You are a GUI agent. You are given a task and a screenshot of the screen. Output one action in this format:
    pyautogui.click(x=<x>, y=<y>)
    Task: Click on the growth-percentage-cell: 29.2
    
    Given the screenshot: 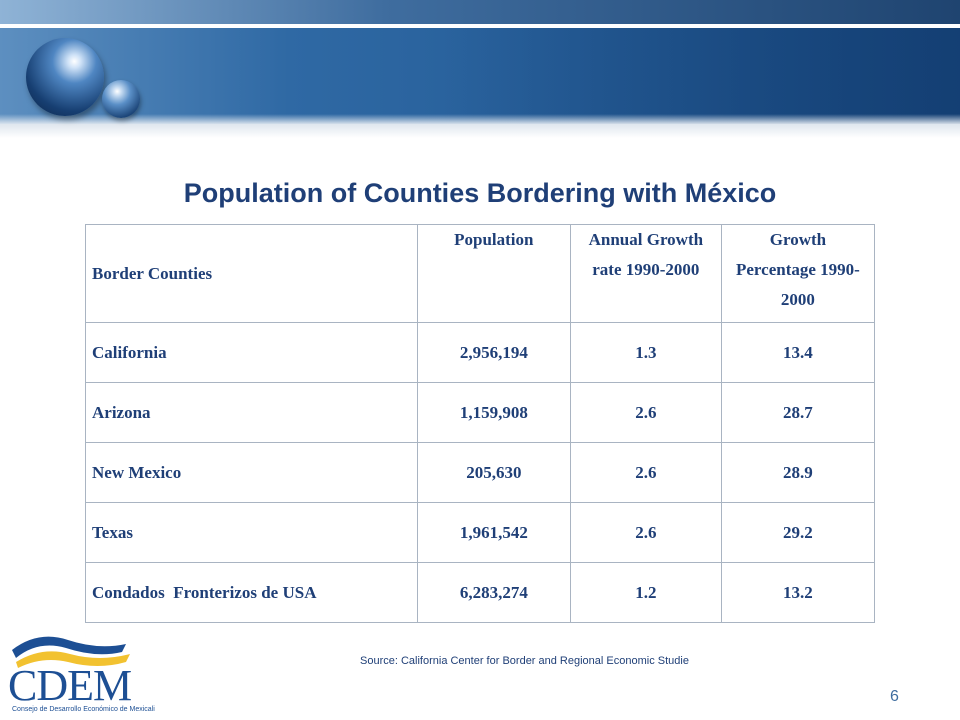 What is the action you would take?
    pyautogui.click(x=798, y=532)
    